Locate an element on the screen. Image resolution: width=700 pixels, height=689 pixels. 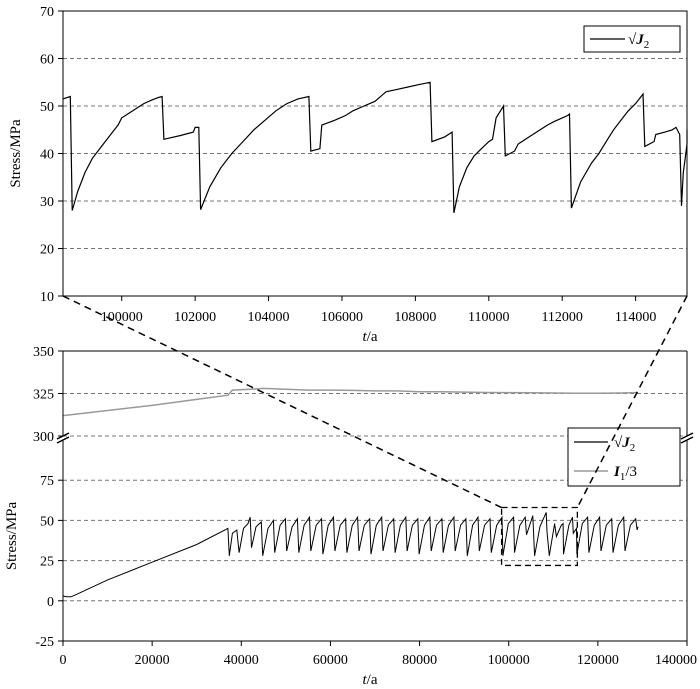
bottom-legend-label-sqrtJ2: √J2 is located at coordinates (624, 444).